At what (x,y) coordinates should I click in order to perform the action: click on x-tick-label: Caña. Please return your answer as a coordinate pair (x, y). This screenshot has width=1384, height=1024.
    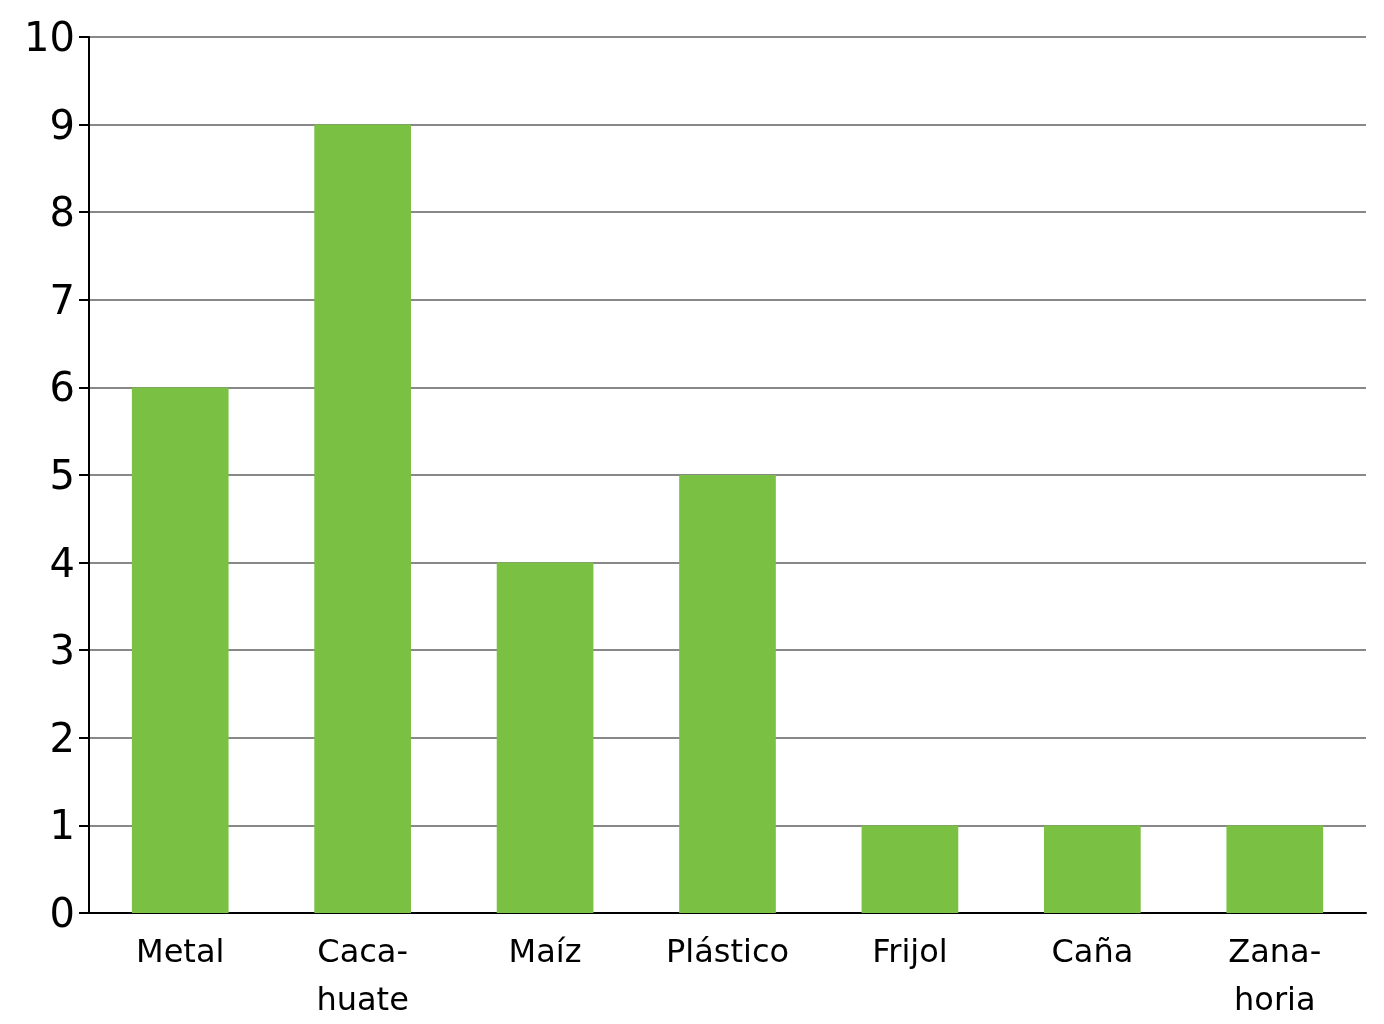
    Looking at the image, I should click on (1092, 951).